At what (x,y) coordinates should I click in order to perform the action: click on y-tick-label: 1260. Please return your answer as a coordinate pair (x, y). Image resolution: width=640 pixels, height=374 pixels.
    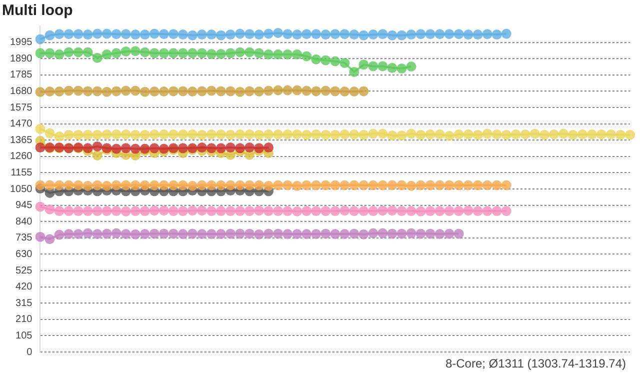
    Looking at the image, I should click on (21, 156).